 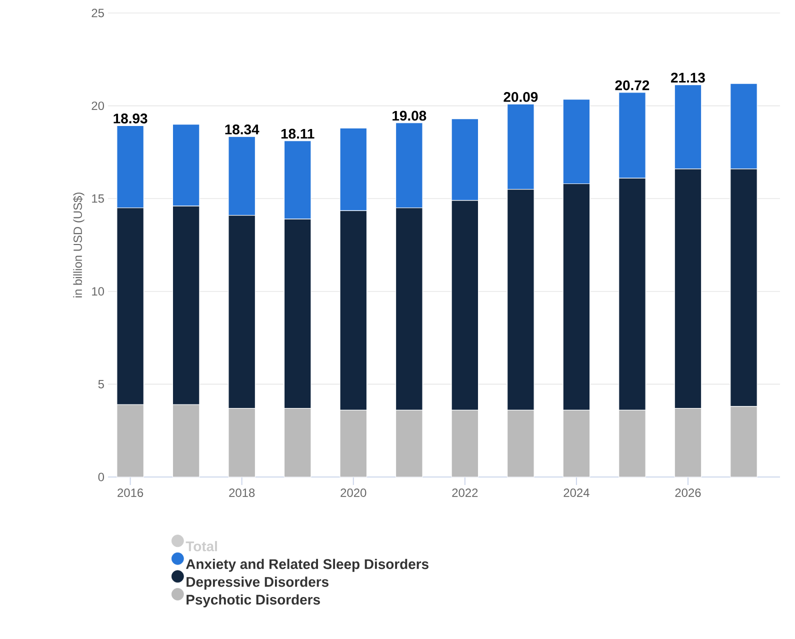 What do you see at coordinates (632, 85) in the screenshot?
I see `total-label: 20.72` at bounding box center [632, 85].